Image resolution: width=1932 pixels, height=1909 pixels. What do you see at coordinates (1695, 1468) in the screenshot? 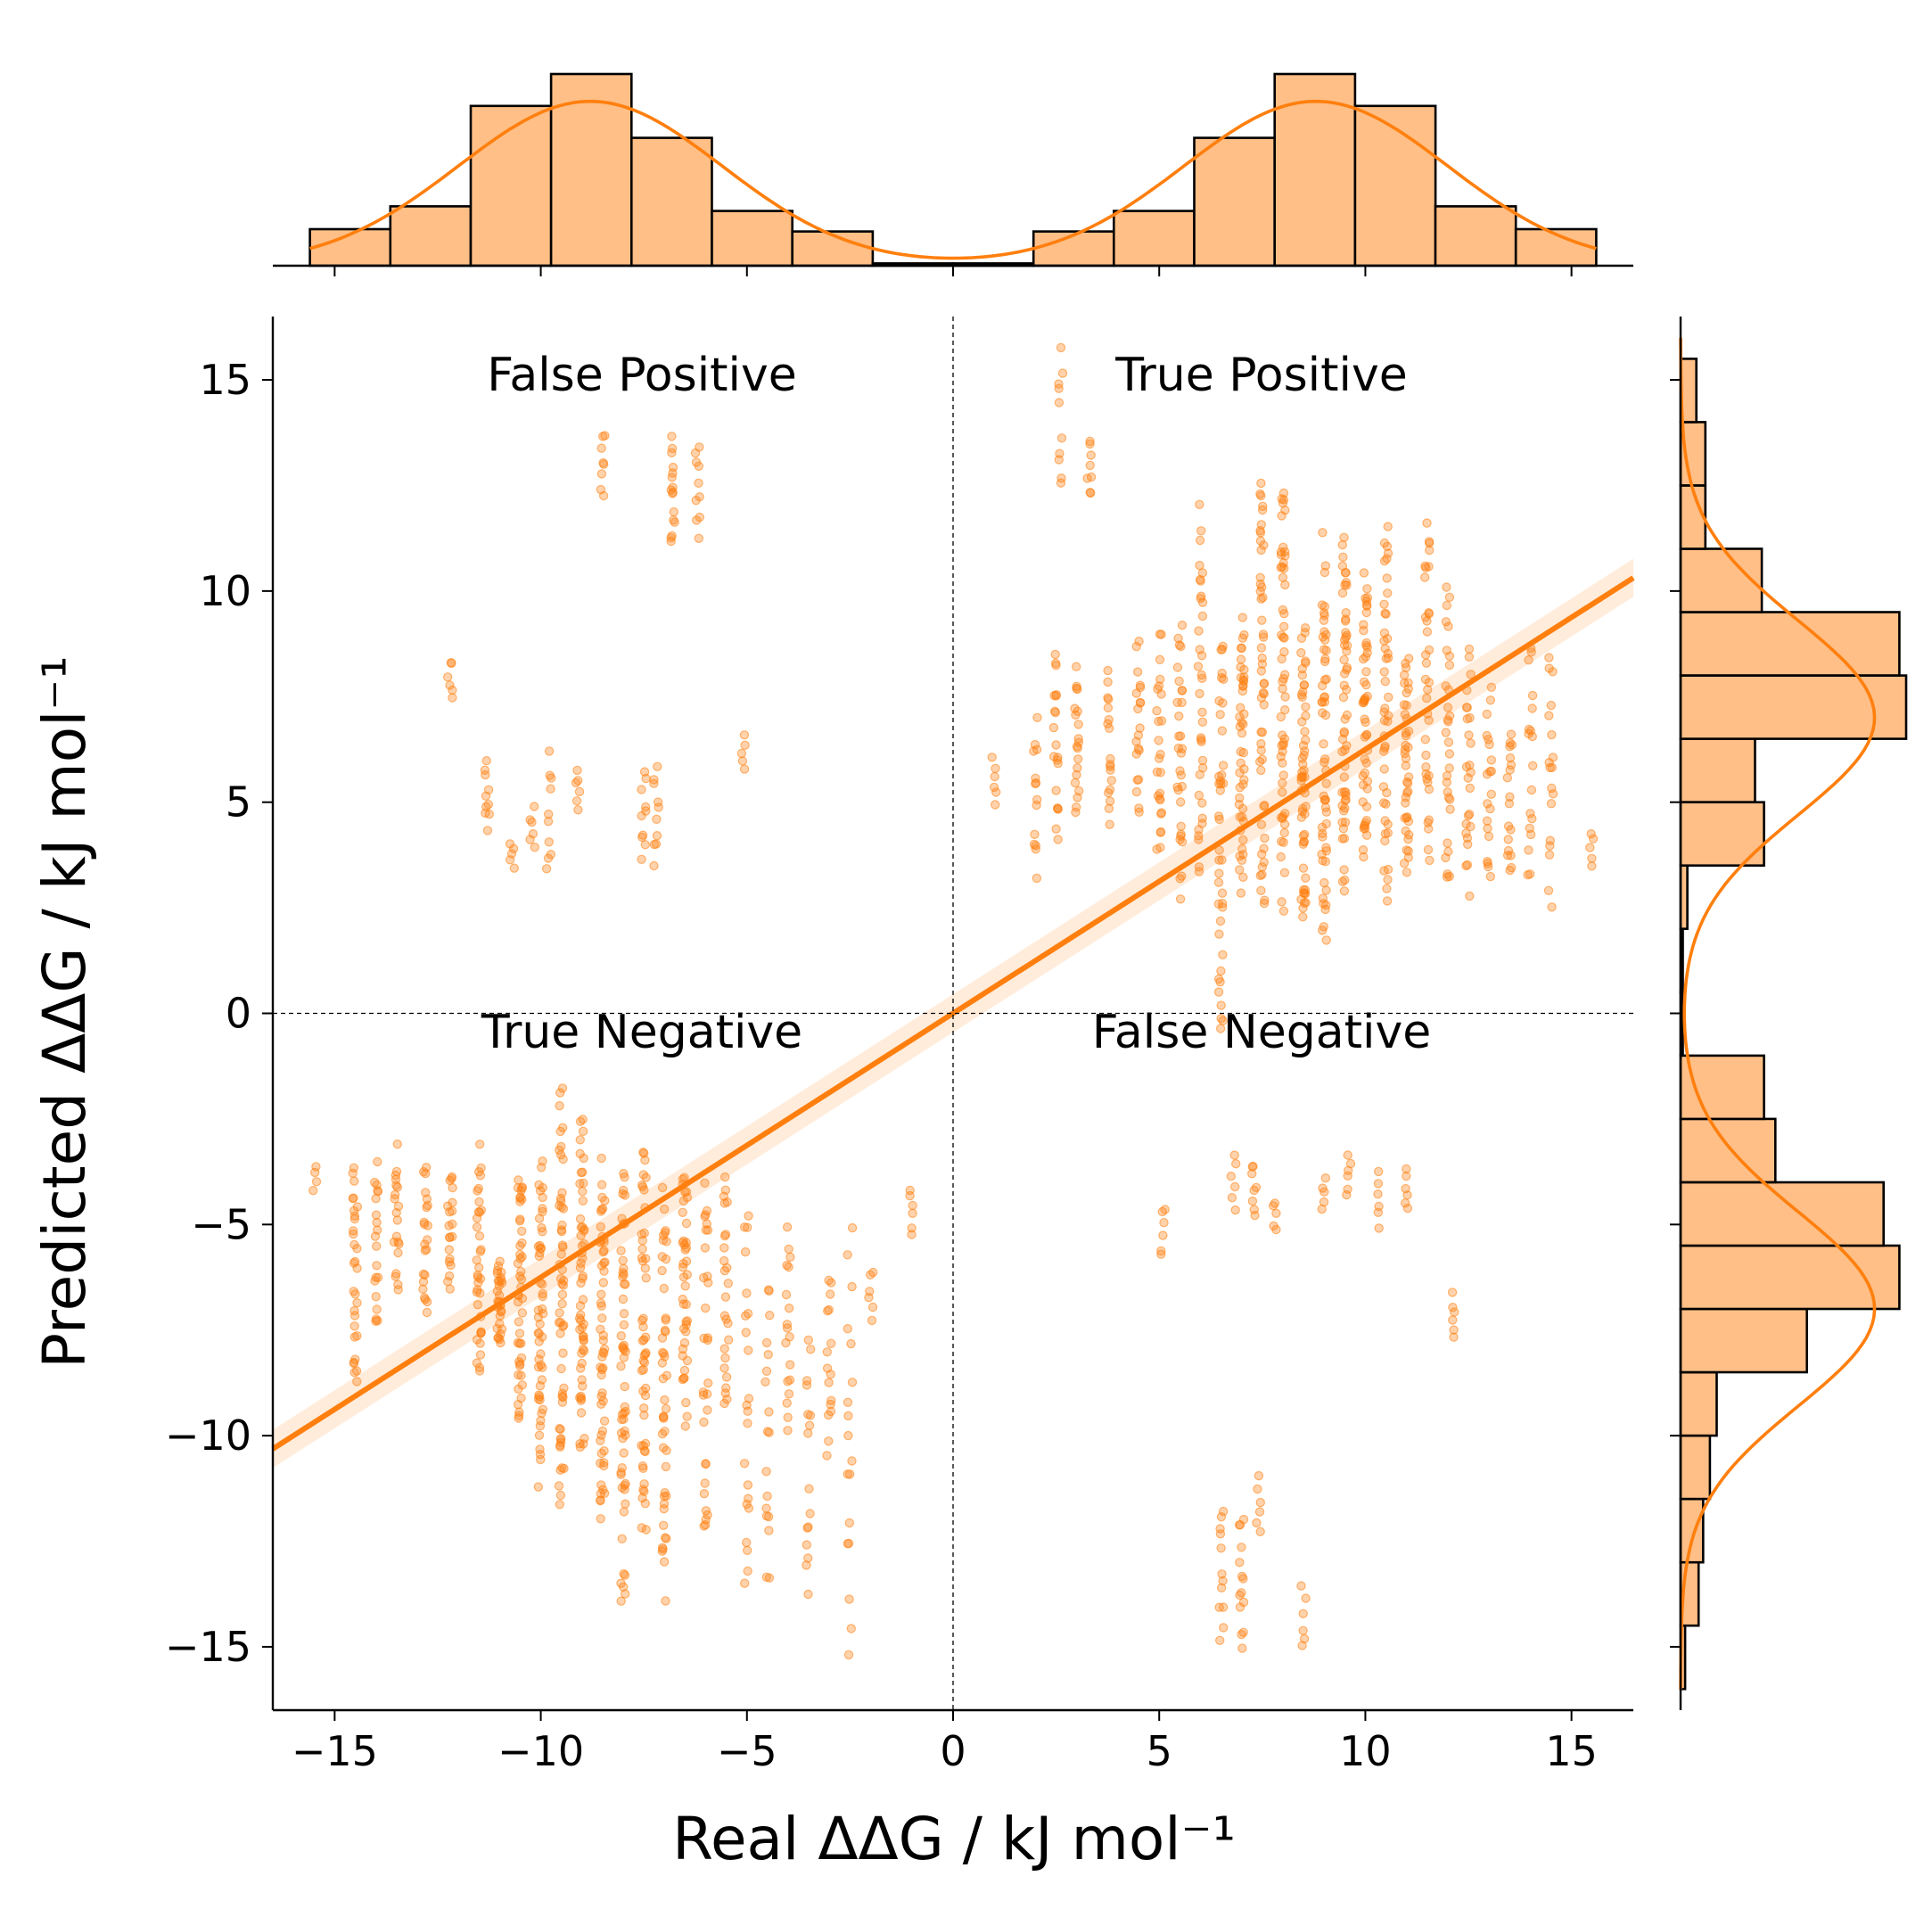
I see `right-histogram-bar` at bounding box center [1695, 1468].